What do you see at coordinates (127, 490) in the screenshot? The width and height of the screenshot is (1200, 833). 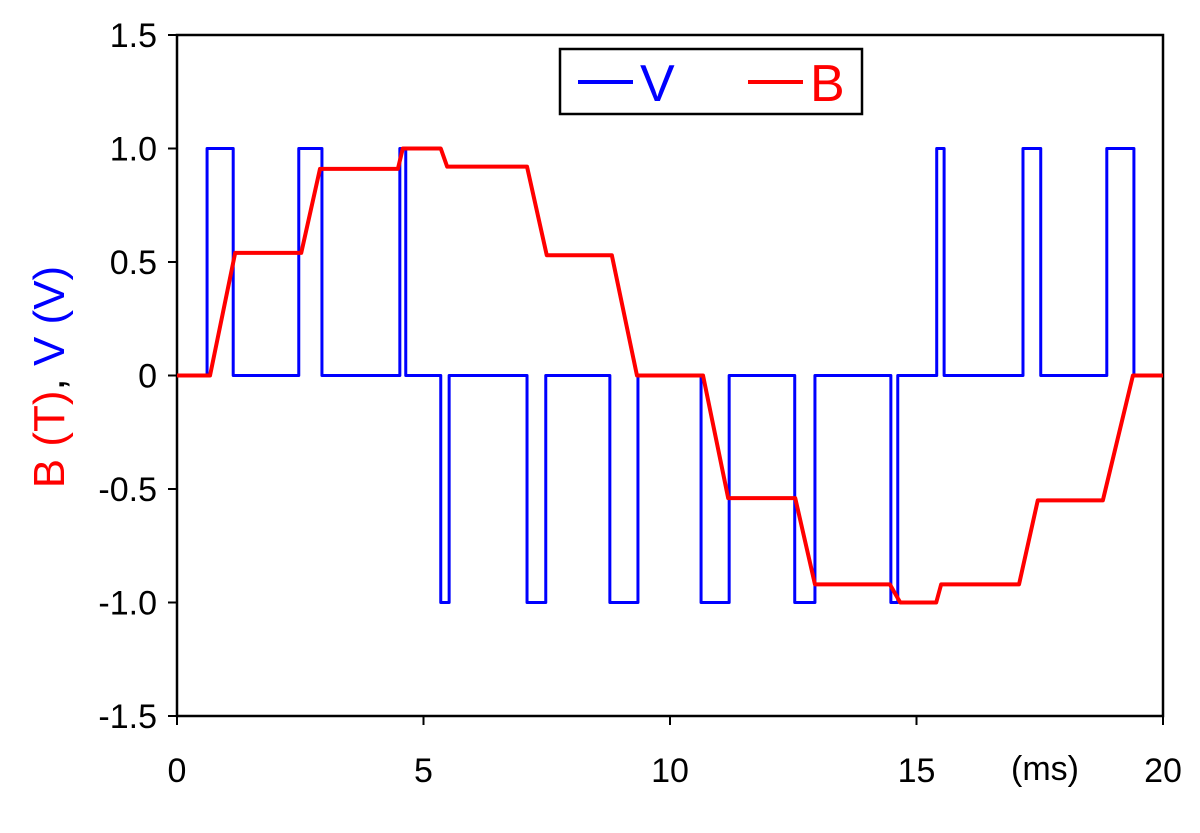 I see `y-tick-label: -0.5` at bounding box center [127, 490].